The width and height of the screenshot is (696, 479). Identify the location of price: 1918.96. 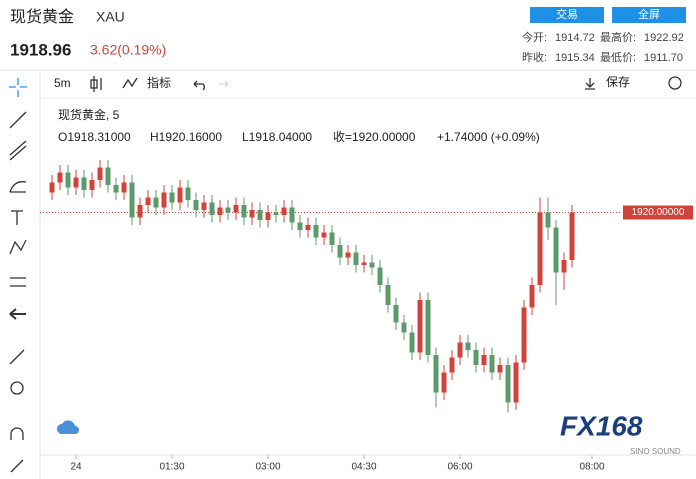
(40, 49).